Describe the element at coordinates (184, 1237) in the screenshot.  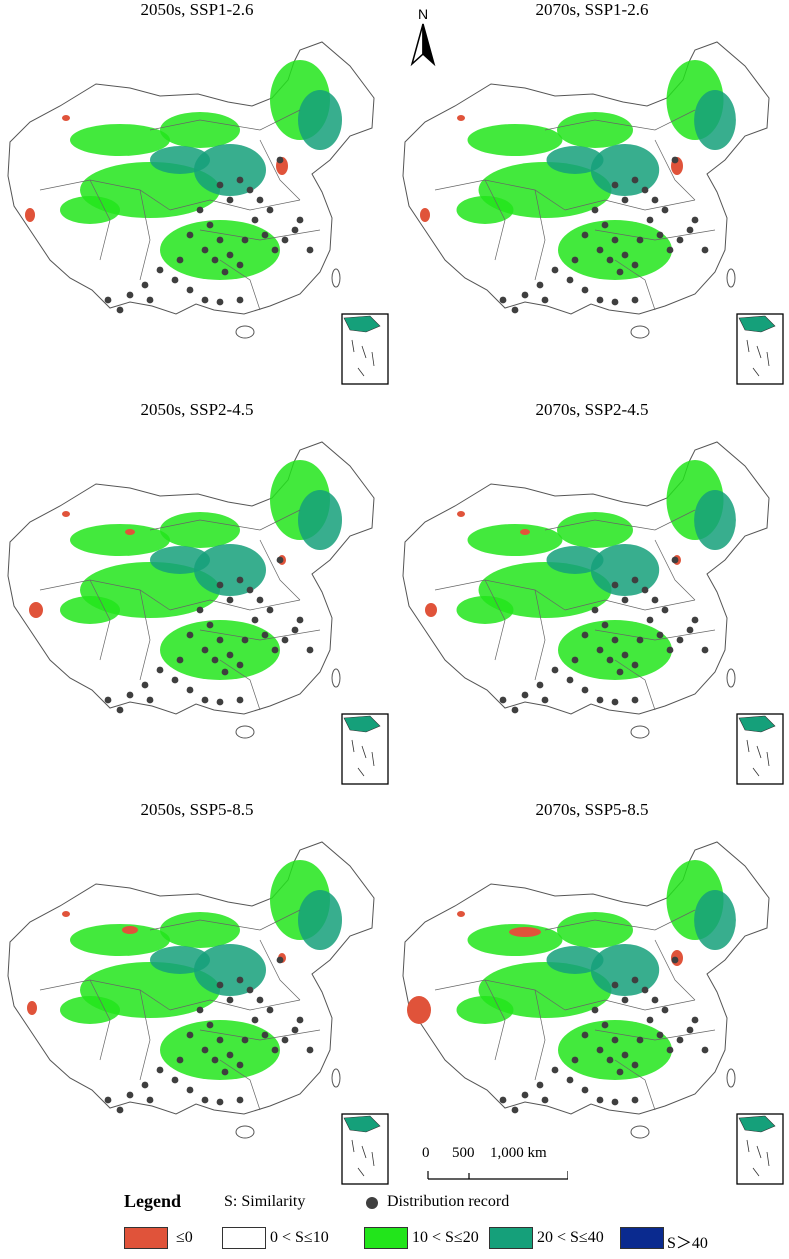
I see `class-label-1: ≤0` at that location.